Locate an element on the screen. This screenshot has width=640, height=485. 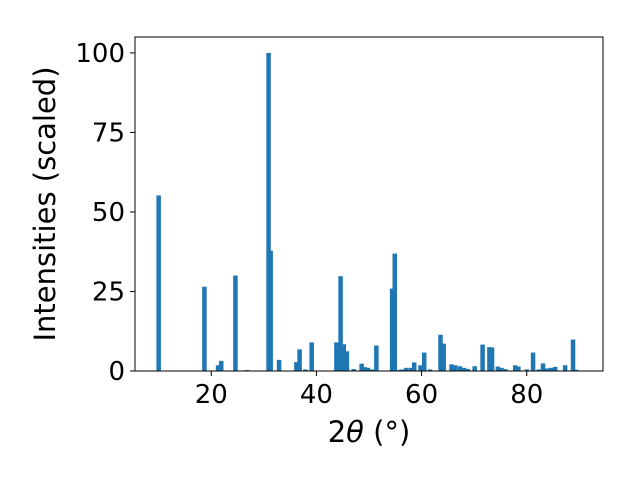
x-tick-label: 80 is located at coordinates (526, 395).